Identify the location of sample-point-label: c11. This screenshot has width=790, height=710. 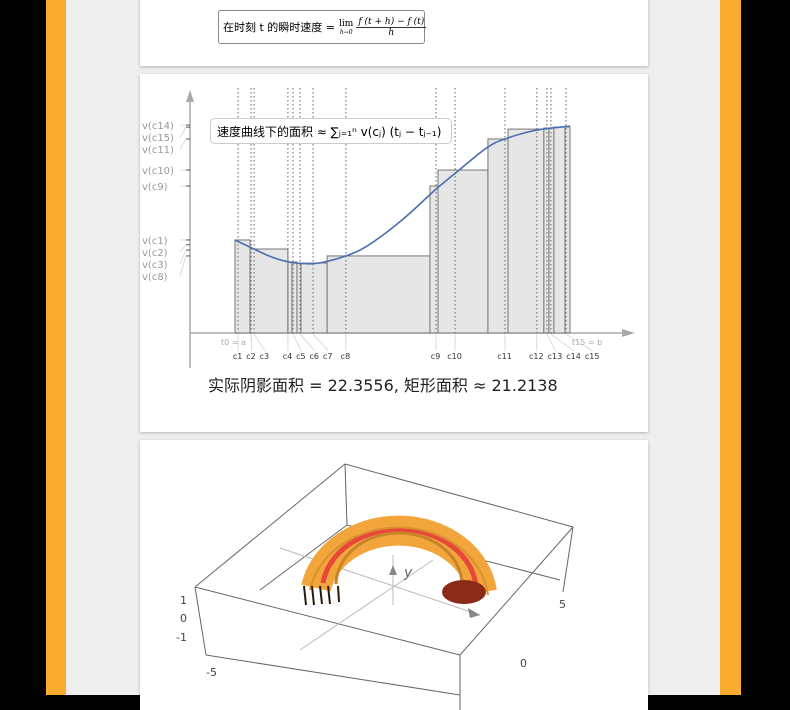
(504, 356).